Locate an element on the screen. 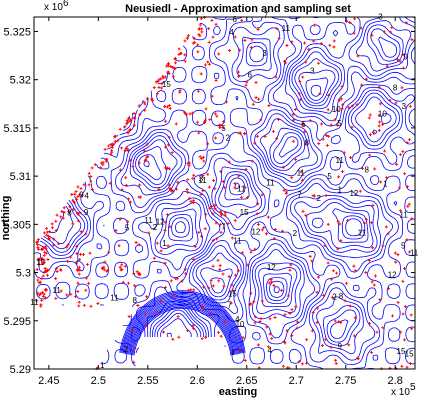 This screenshot has height=403, width=428. y-tick-label: 5.325 is located at coordinates (17, 32).